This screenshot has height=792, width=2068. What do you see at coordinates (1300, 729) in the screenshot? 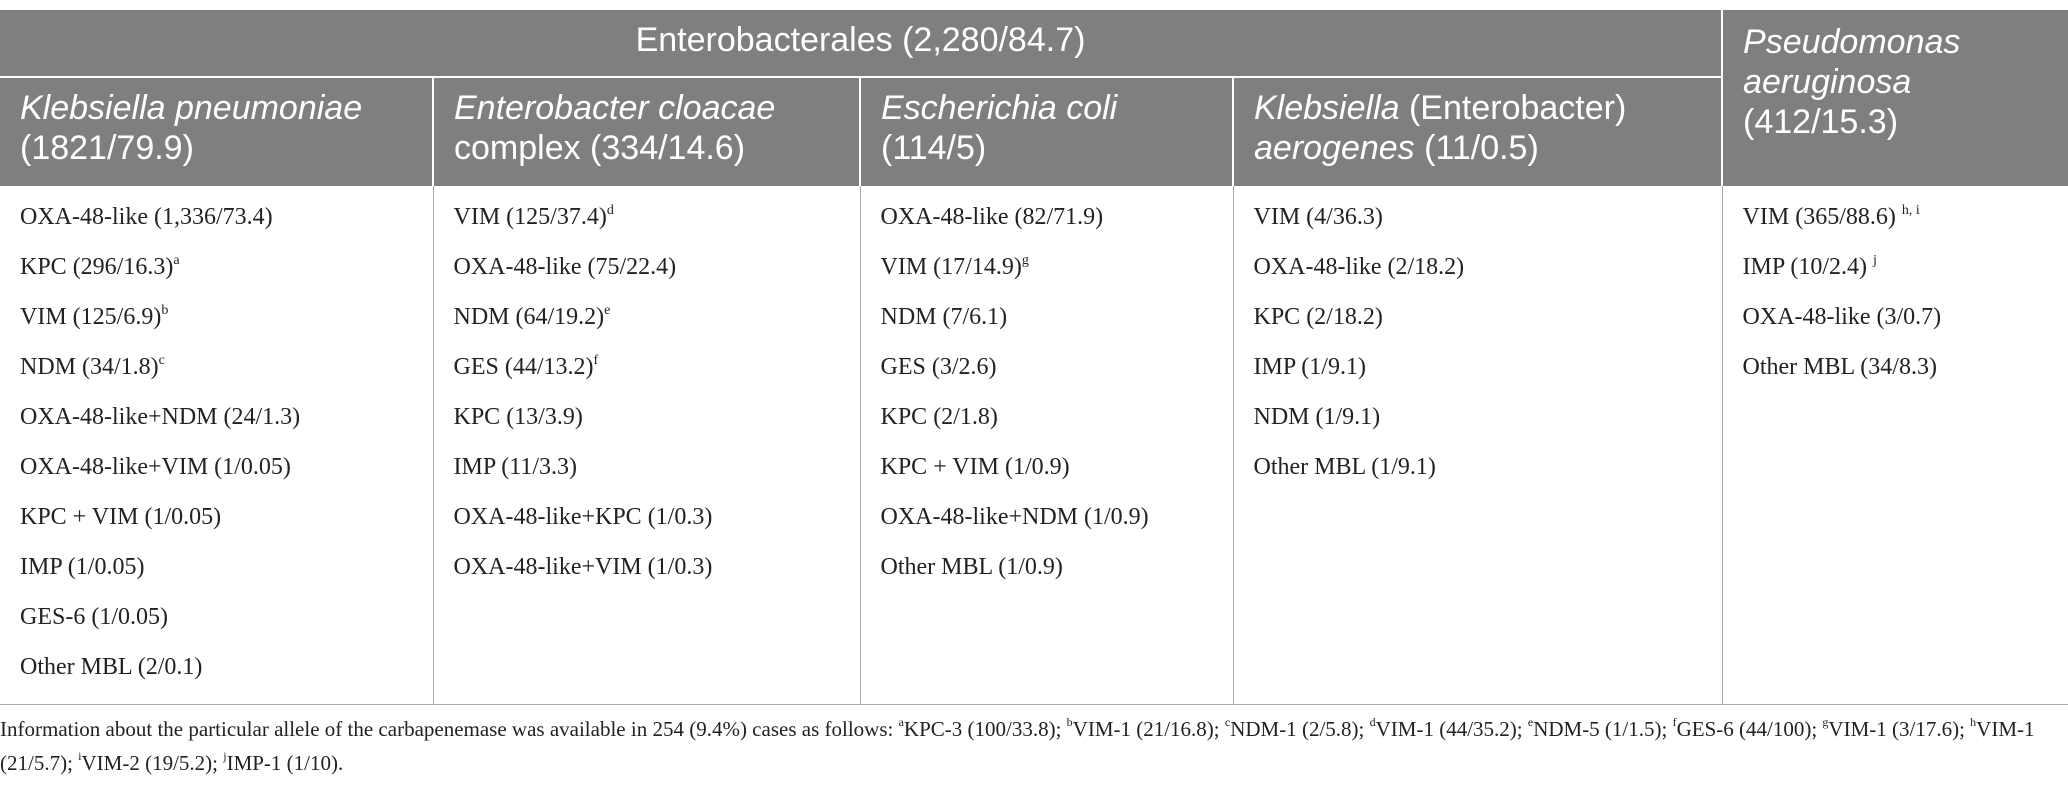
I see `footnote-text: NDM-1 (2/5.8);` at bounding box center [1300, 729].